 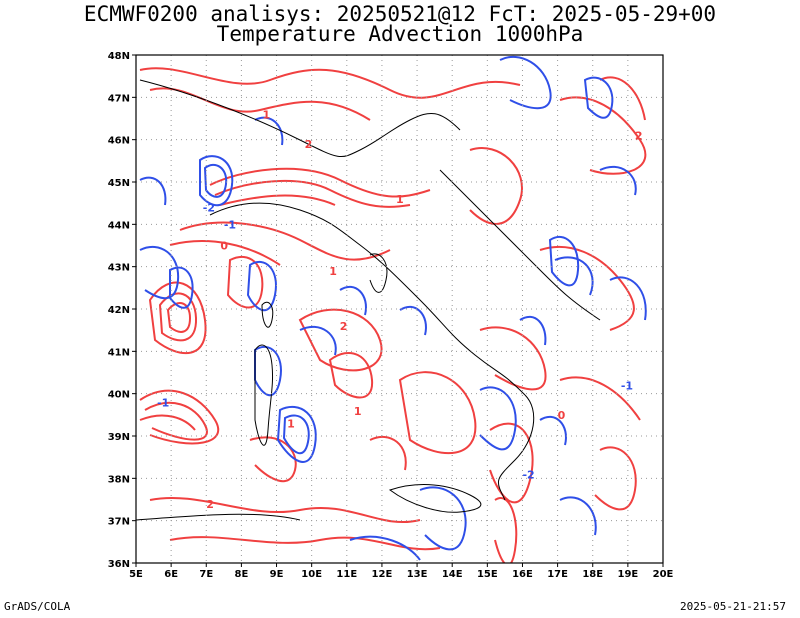 I want to click on lat-label: 39N, so click(x=119, y=437).